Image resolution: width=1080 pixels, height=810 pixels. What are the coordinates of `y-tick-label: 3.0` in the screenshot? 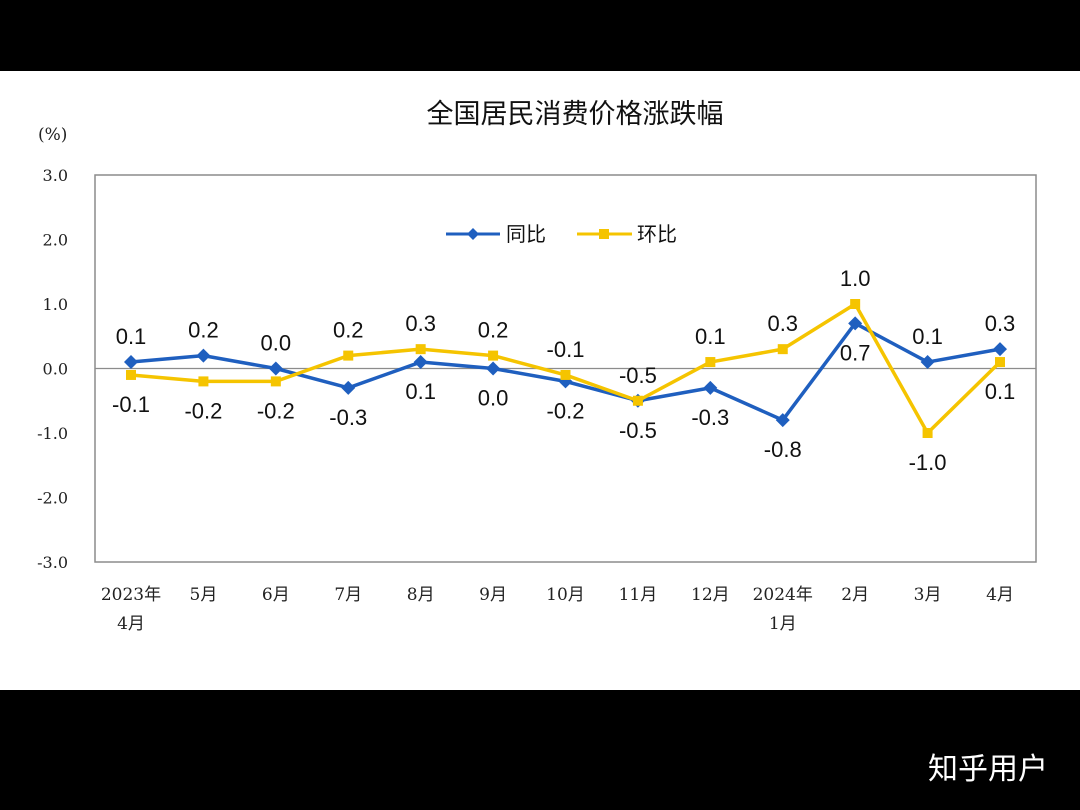 It's located at (55, 175).